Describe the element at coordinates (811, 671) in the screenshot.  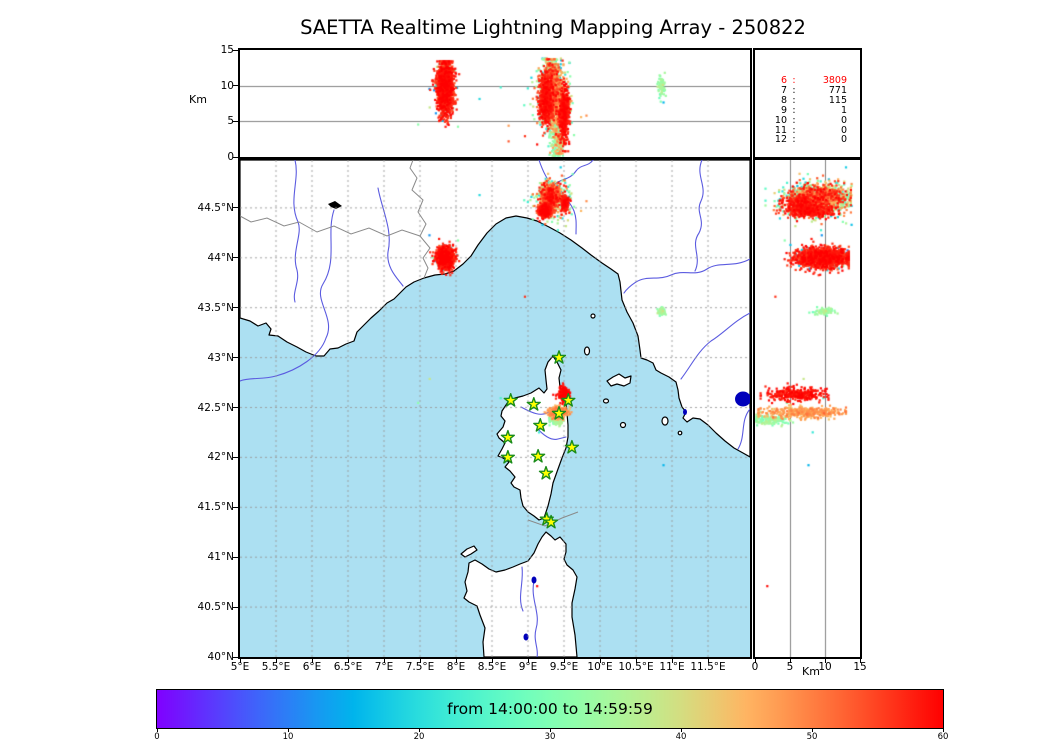
I see `altitude-axis-label-right: Km` at that location.